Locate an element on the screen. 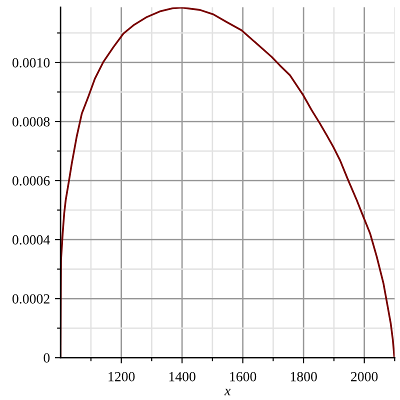  y-tick-label: 0.0006 is located at coordinates (31, 181).